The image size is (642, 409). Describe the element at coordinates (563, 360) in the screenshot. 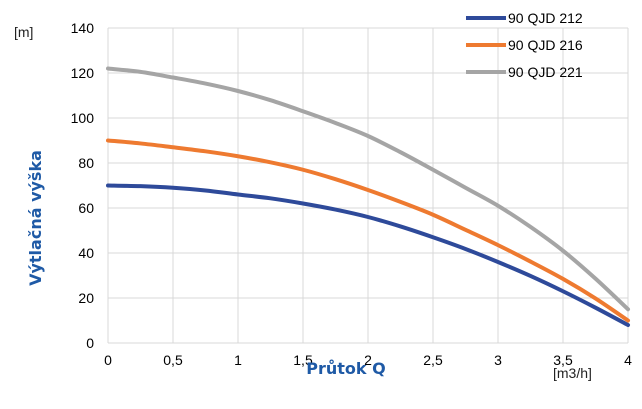

I see `x-tick-label: 3,5` at that location.